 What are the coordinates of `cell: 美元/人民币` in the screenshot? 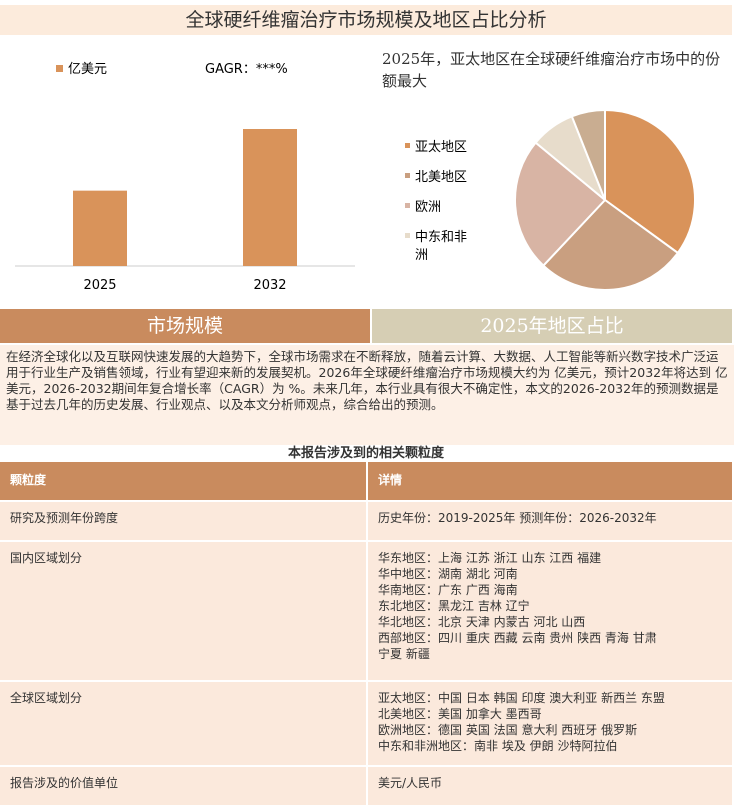 It's located at (550, 786).